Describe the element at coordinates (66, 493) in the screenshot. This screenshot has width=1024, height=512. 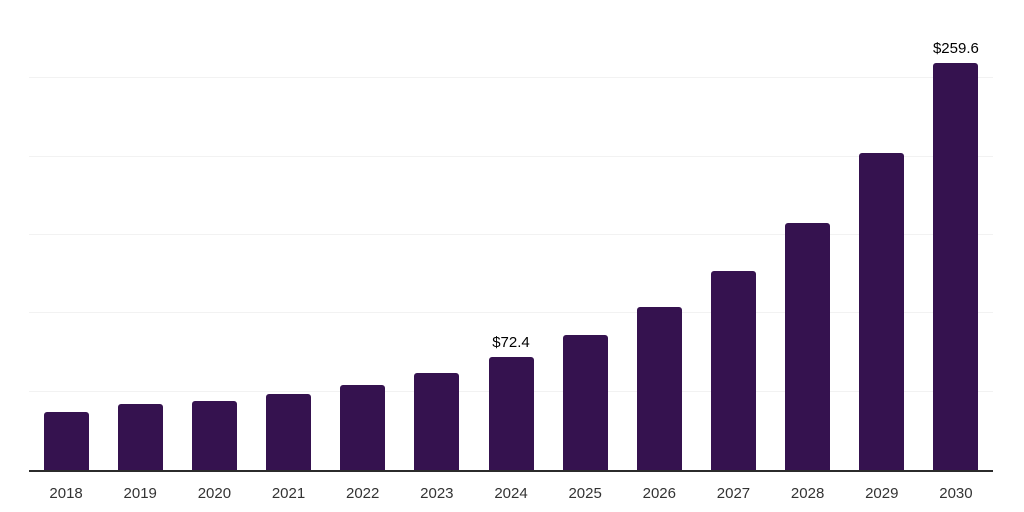
I see `x-tick-2018: 2018` at that location.